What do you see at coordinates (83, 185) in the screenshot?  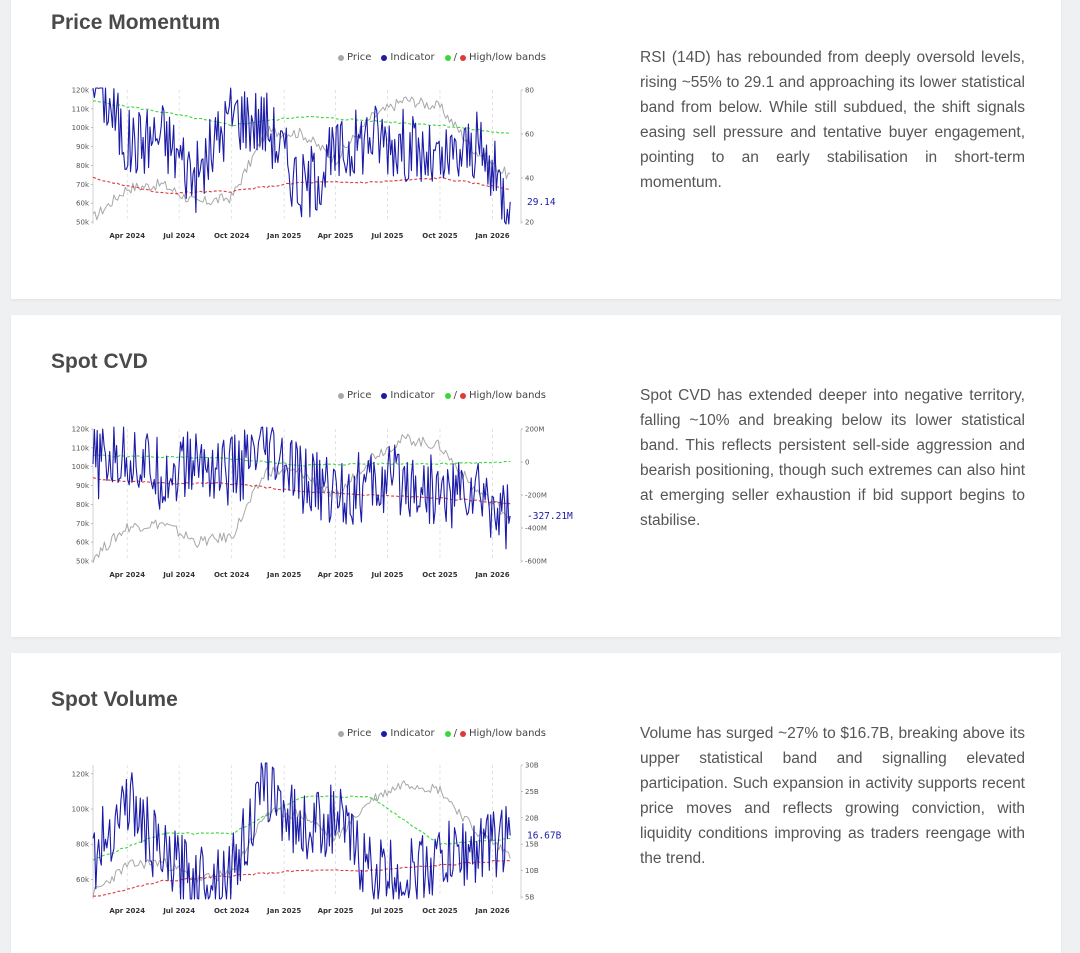 I see `left-tick-label: 70k` at bounding box center [83, 185].